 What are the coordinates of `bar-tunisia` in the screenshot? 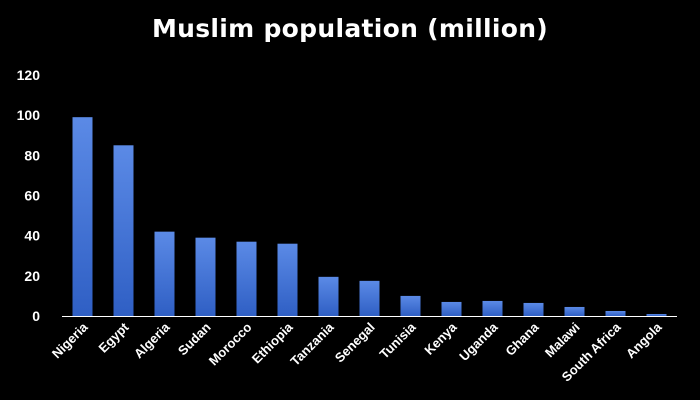 It's located at (410, 305).